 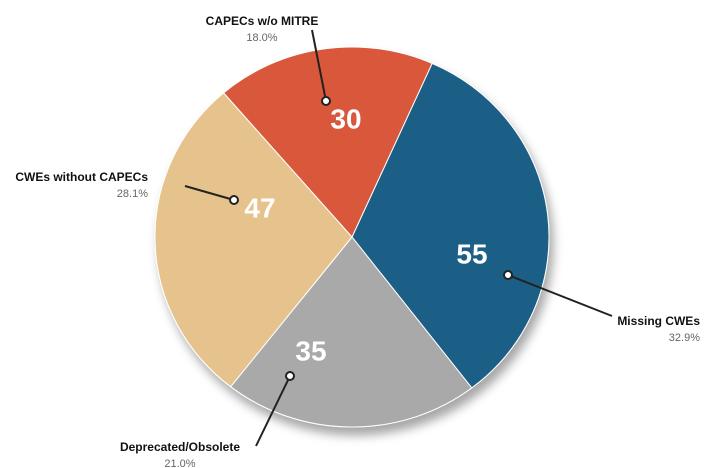 What do you see at coordinates (179, 463) in the screenshot?
I see `percent-label: 21.0%` at bounding box center [179, 463].